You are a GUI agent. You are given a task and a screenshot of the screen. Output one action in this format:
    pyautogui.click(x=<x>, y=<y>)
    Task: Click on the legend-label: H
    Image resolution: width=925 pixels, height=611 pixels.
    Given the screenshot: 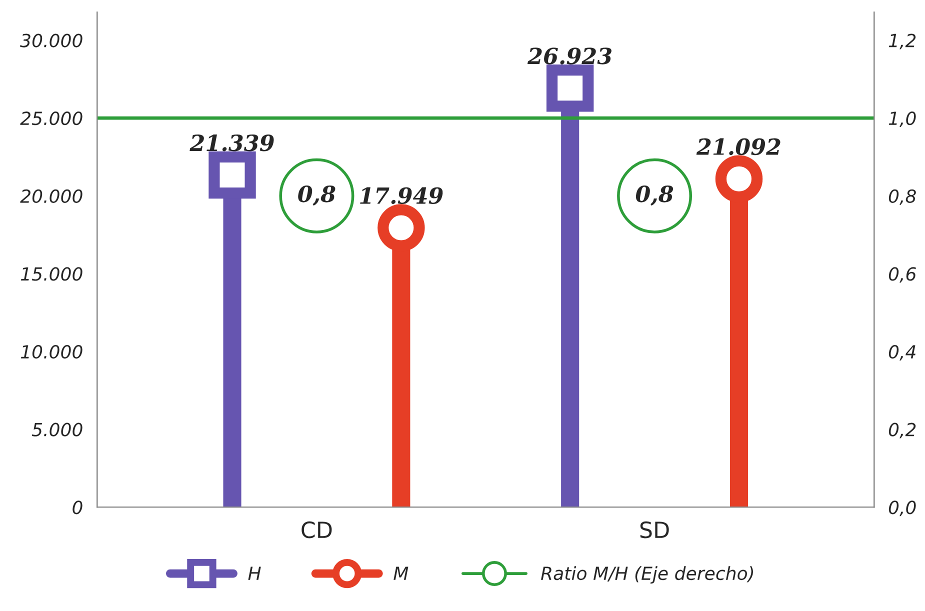 What is the action you would take?
    pyautogui.click(x=254, y=573)
    